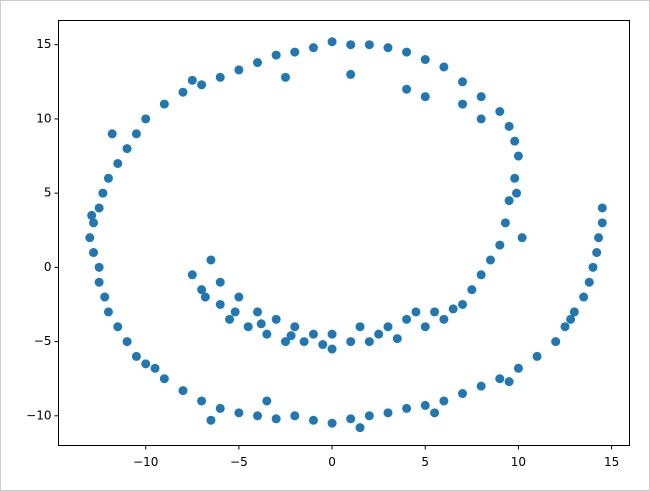  Describe the element at coordinates (425, 462) in the screenshot. I see `x-tick-label: 5` at that location.